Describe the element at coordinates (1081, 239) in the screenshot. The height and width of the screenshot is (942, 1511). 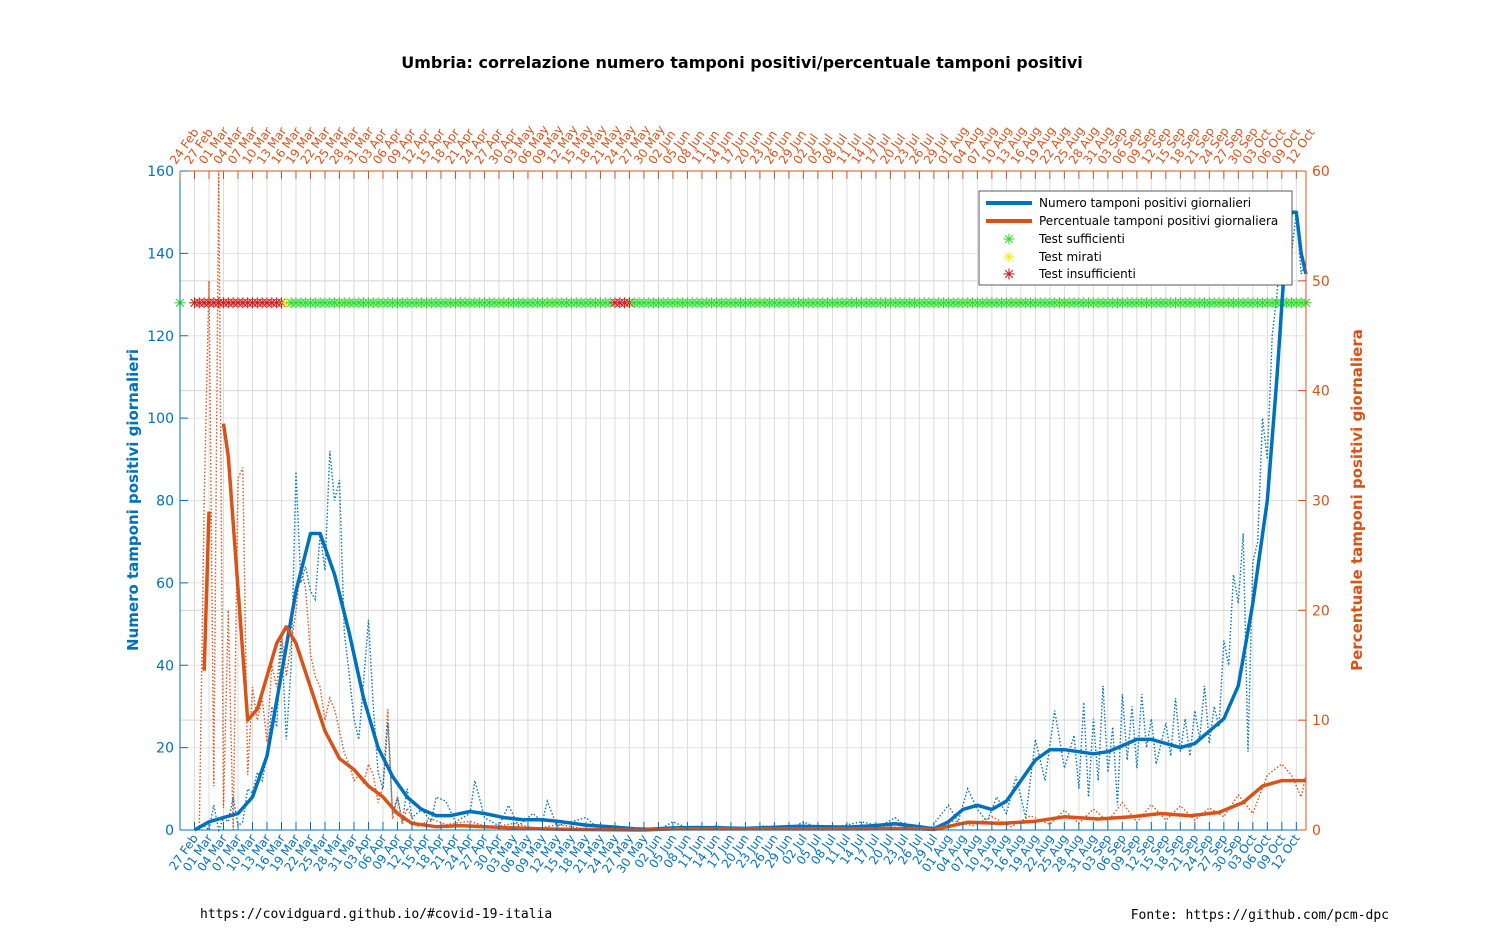
I see `legend-label-sufficienti: Test sufficienti` at that location.